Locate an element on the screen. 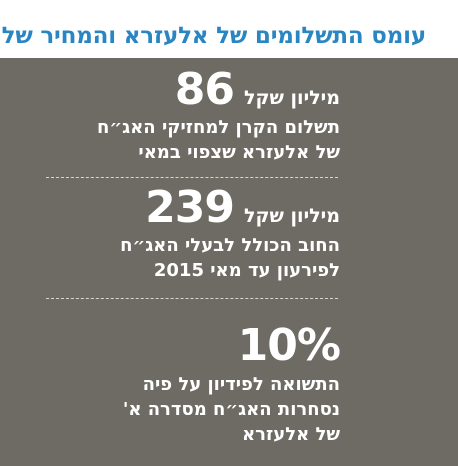  stat-description-line: החוב הכולל לבעלי האג״ח is located at coordinates (230, 245).